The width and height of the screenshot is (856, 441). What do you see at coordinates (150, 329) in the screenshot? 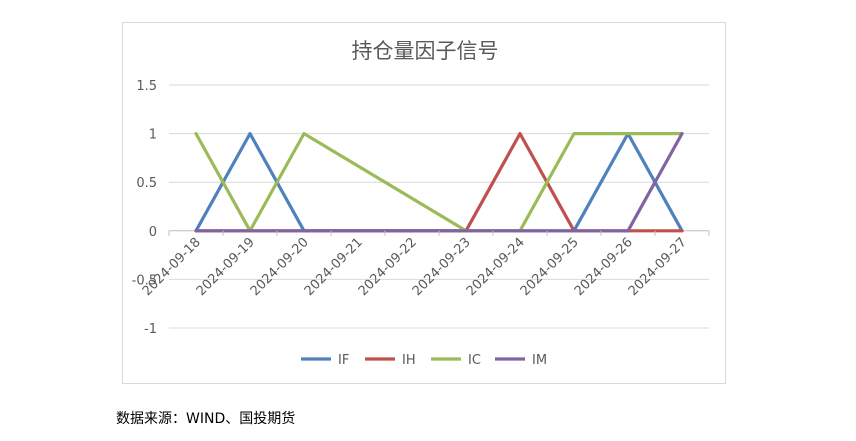
I see `y-tick-label: -1` at bounding box center [150, 329].